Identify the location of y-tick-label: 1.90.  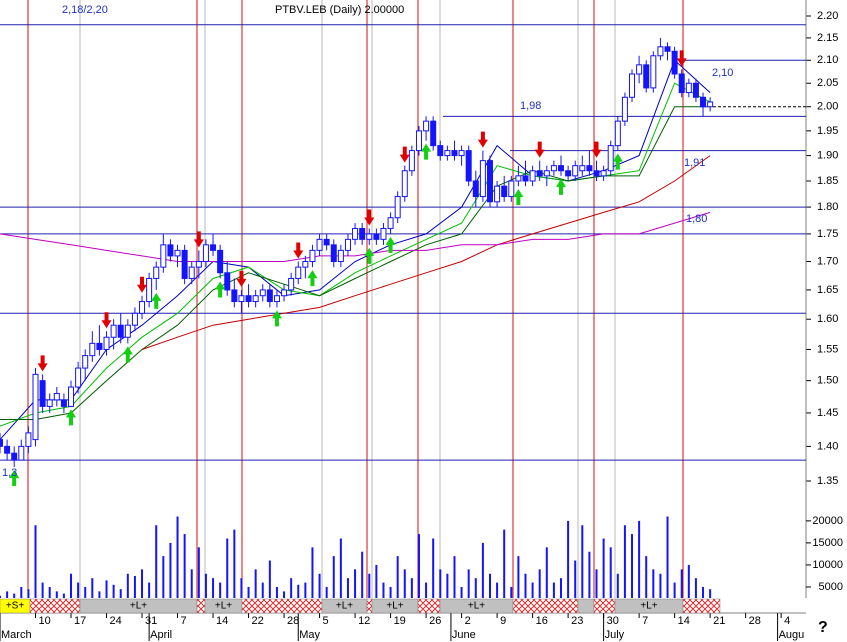
(827, 155).